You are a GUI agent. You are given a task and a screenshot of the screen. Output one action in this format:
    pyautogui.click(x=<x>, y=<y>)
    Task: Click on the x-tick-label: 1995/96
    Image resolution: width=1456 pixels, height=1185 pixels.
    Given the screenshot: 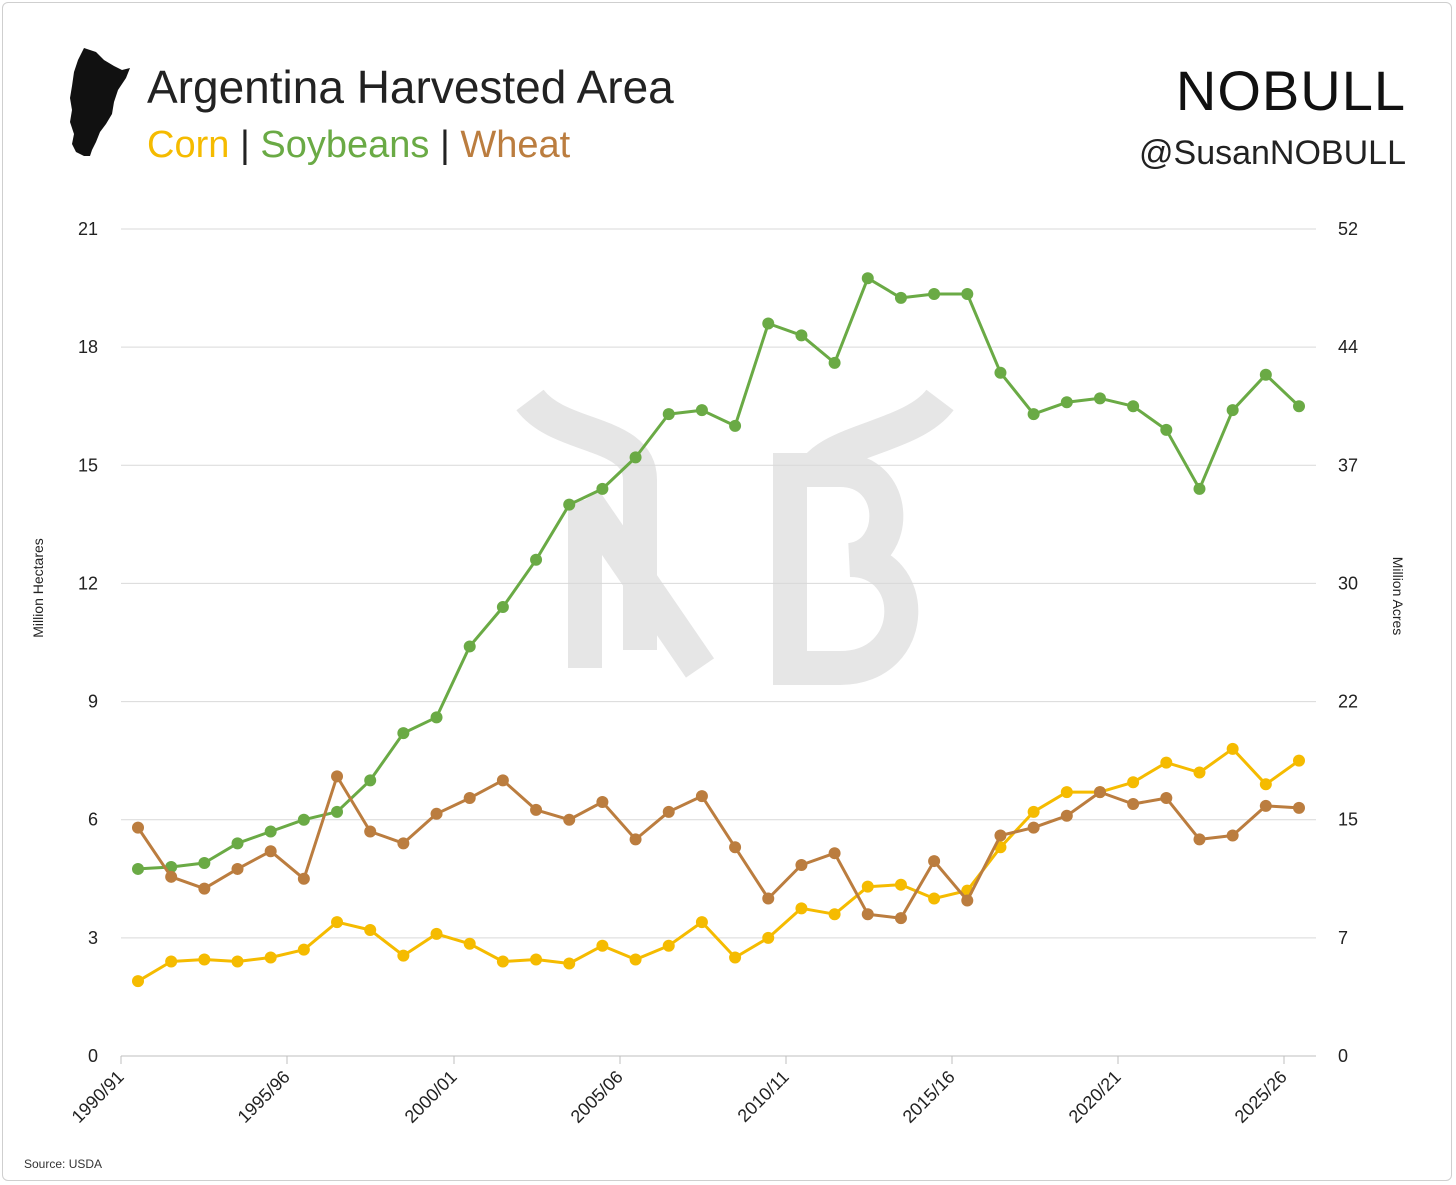 What is the action you would take?
    pyautogui.click(x=264, y=1097)
    